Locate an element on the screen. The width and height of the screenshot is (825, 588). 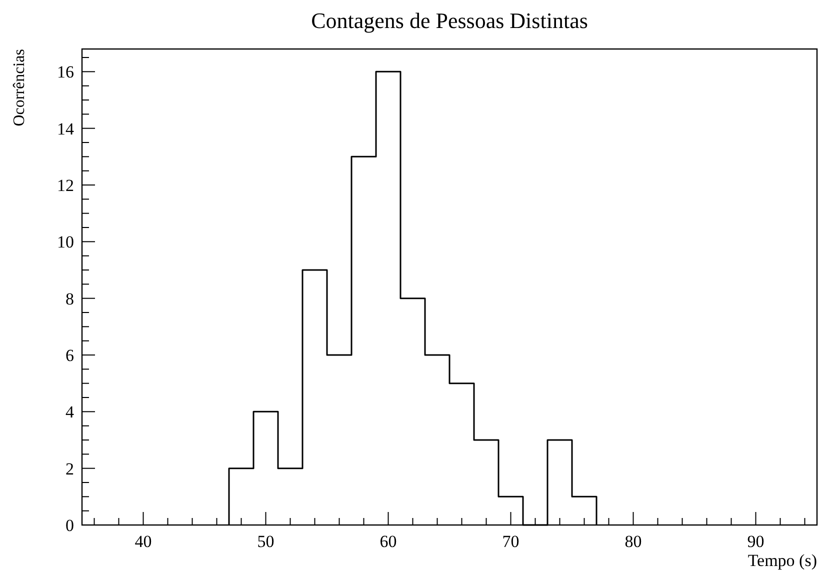
y-tick-label: 0 is located at coordinates (70, 525).